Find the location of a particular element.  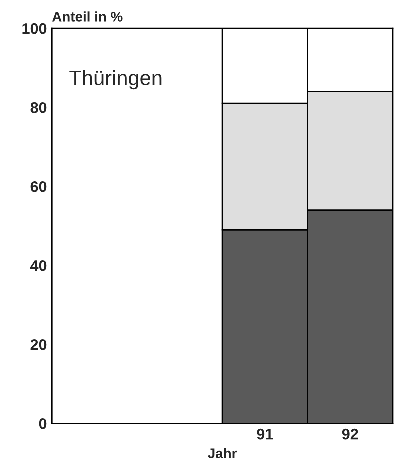

y-tick-label: 0 is located at coordinates (43, 424).